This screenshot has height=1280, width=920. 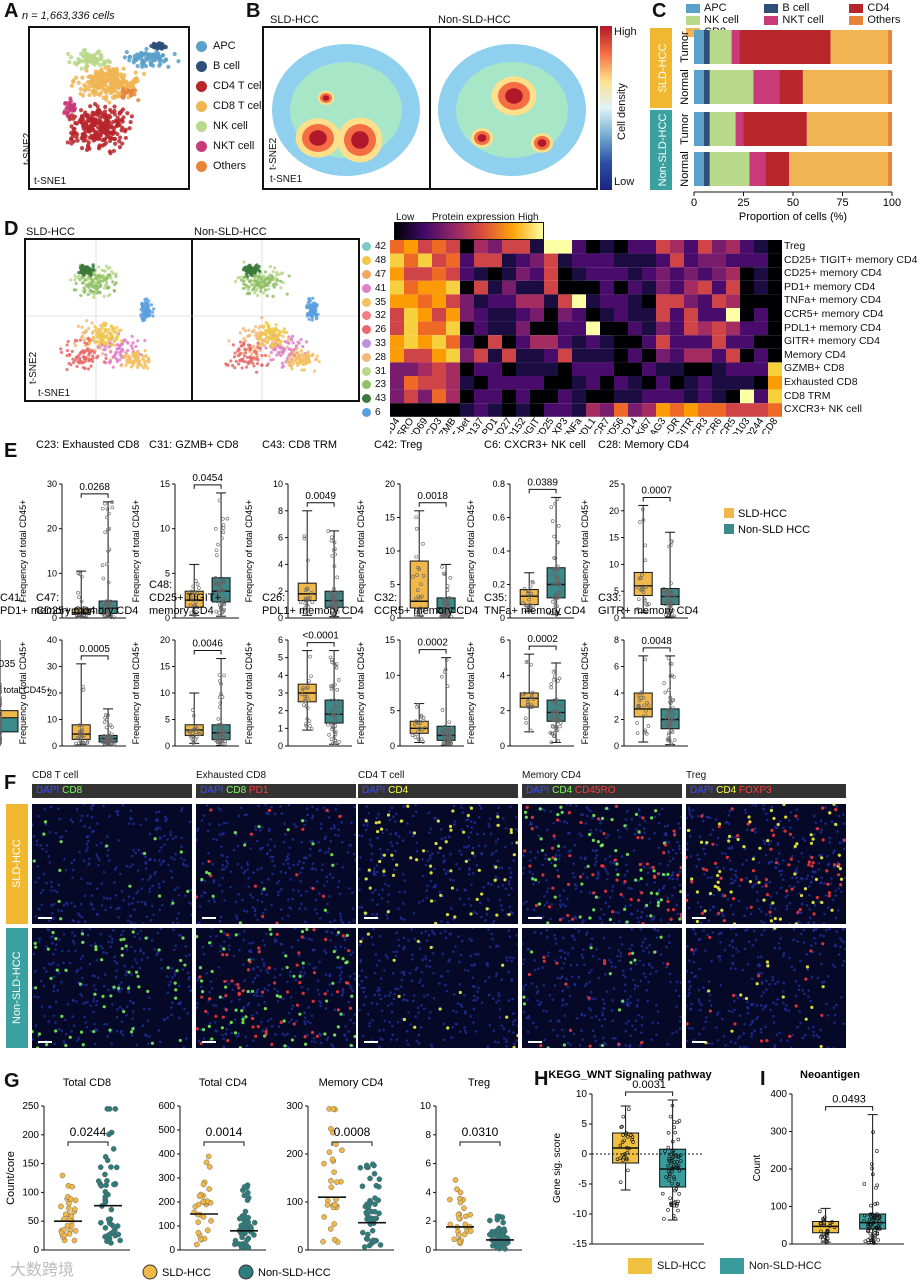 I want to click on cluster-id: 43, so click(x=381, y=399).